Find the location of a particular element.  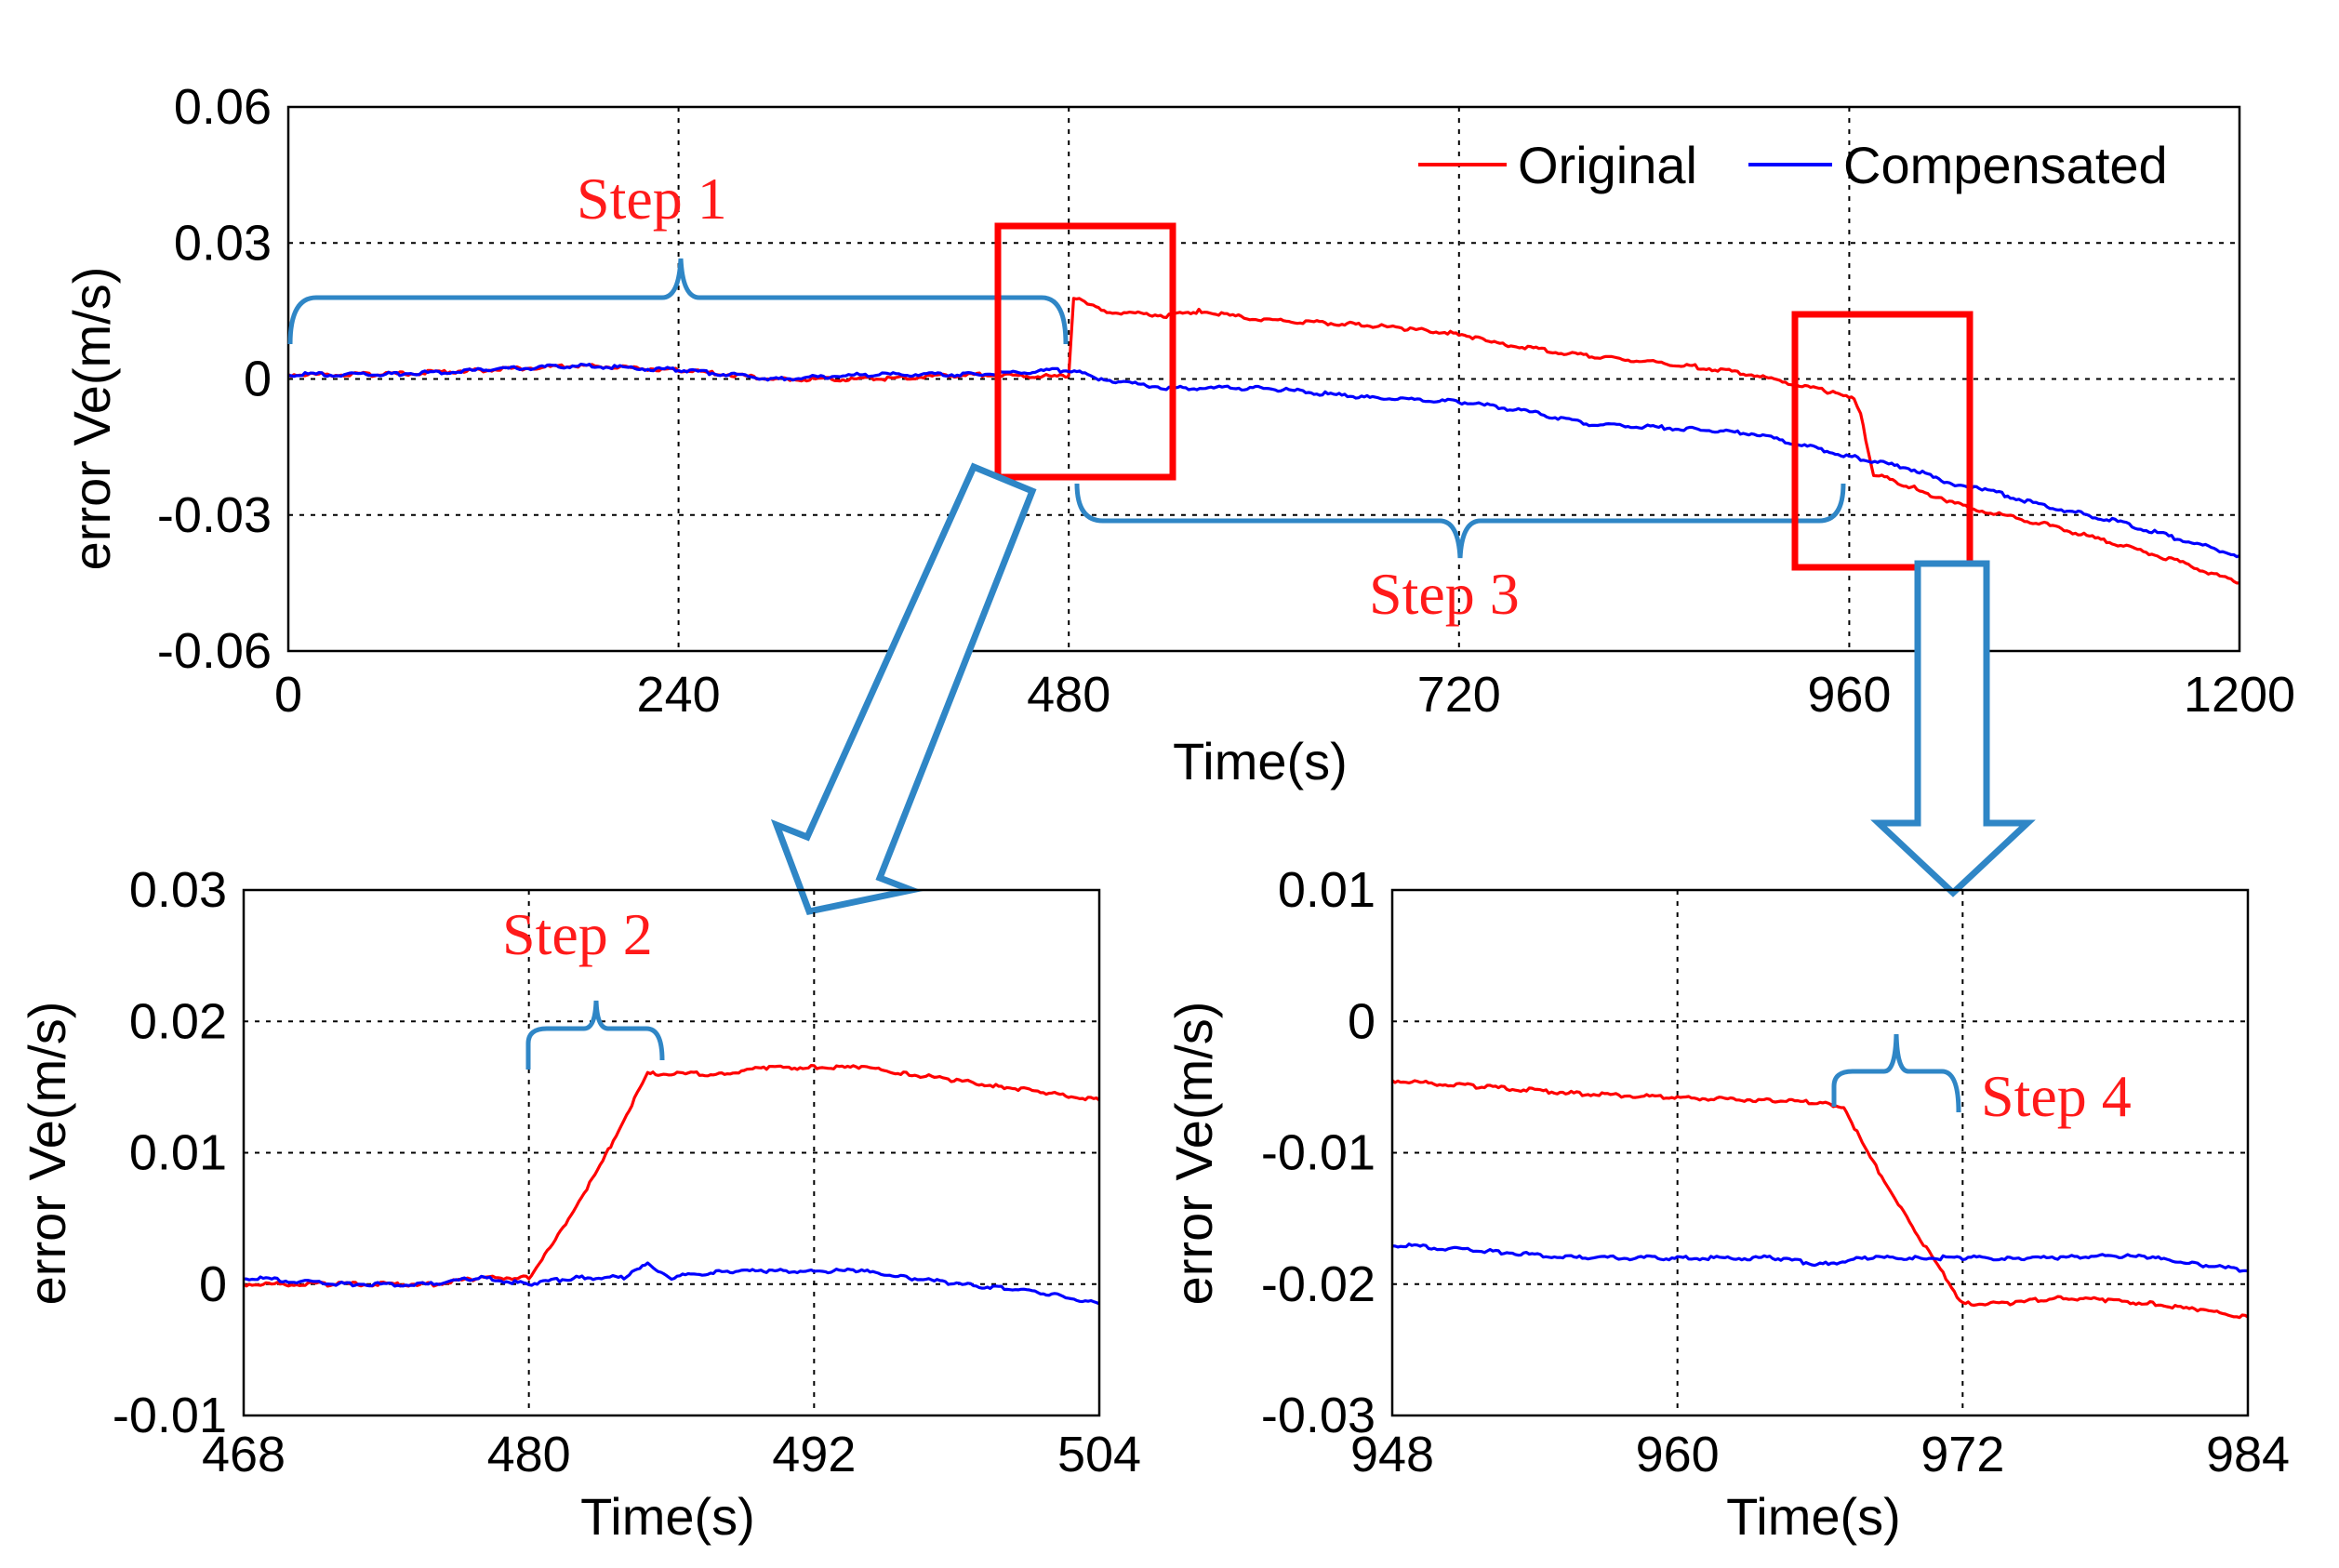

main-y-tick-3: -0.03 is located at coordinates (214, 515).